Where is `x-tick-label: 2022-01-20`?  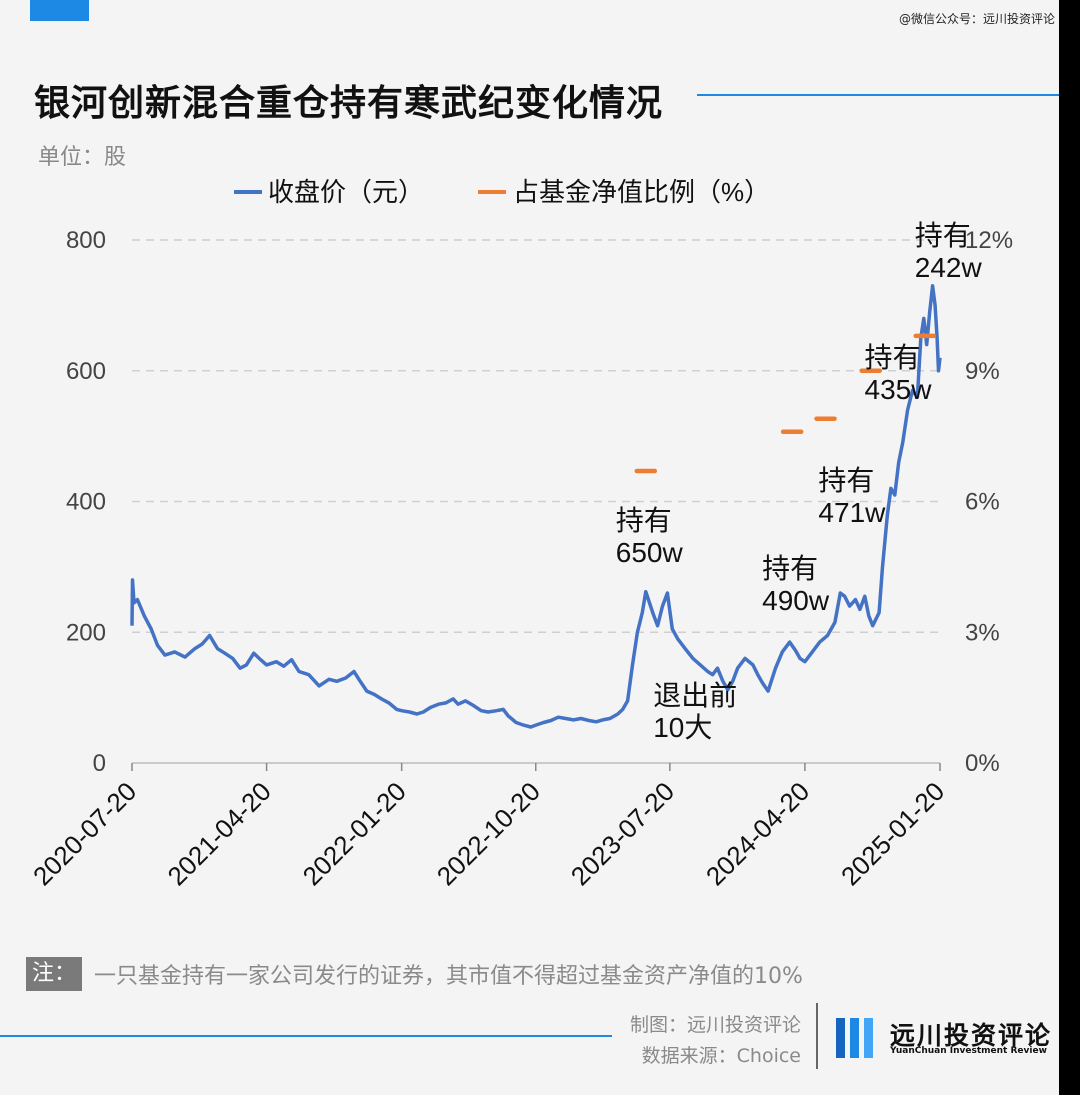
x-tick-label: 2022-01-20 is located at coordinates (354, 833).